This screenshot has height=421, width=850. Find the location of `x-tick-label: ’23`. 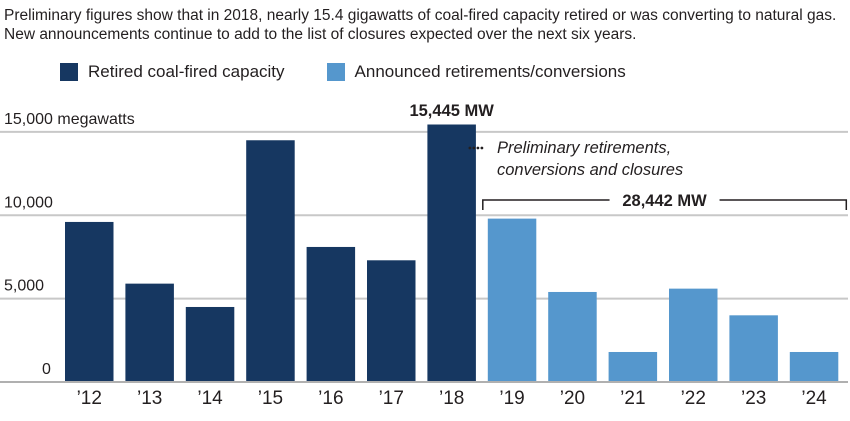

x-tick-label: ’23 is located at coordinates (753, 398).